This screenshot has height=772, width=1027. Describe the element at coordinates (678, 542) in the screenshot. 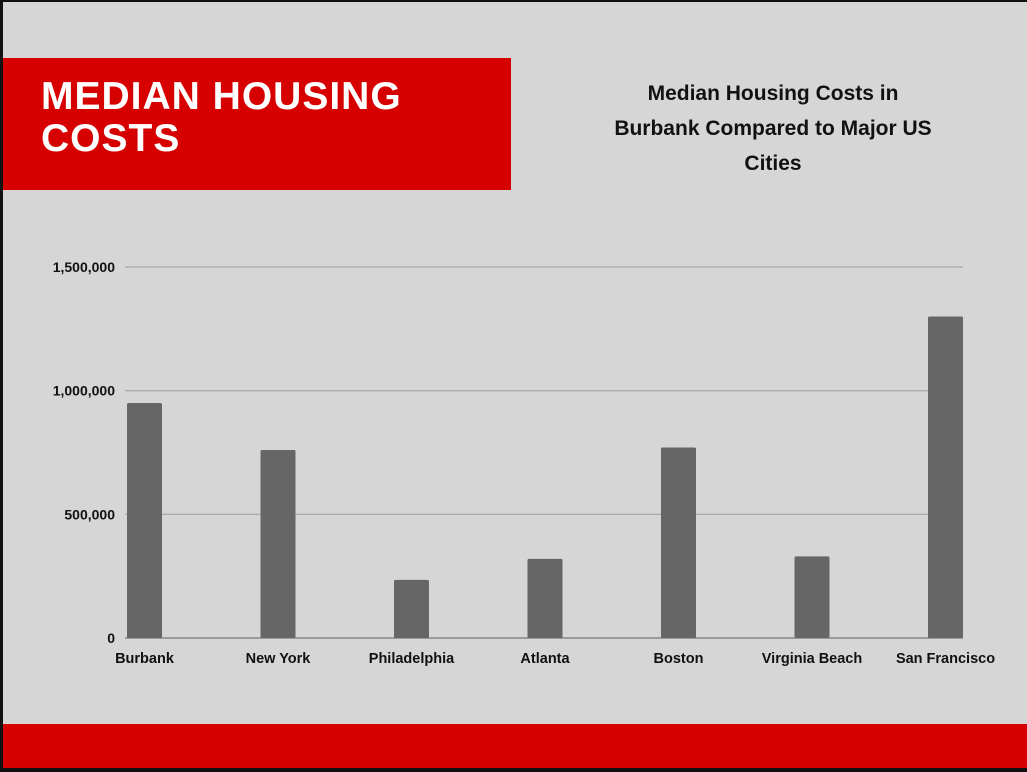

I see `bar-boston` at that location.